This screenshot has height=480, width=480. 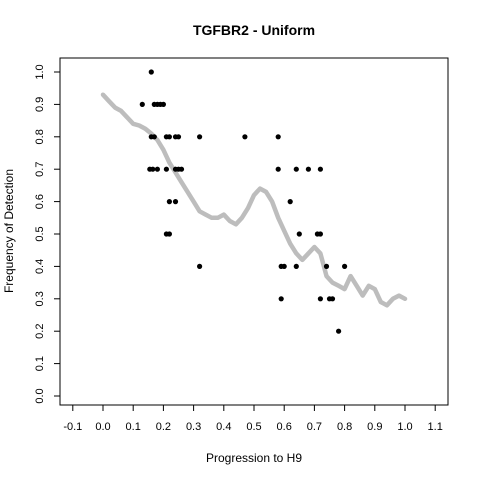 What do you see at coordinates (40, 201) in the screenshot?
I see `y-tick-label: 0.6` at bounding box center [40, 201].